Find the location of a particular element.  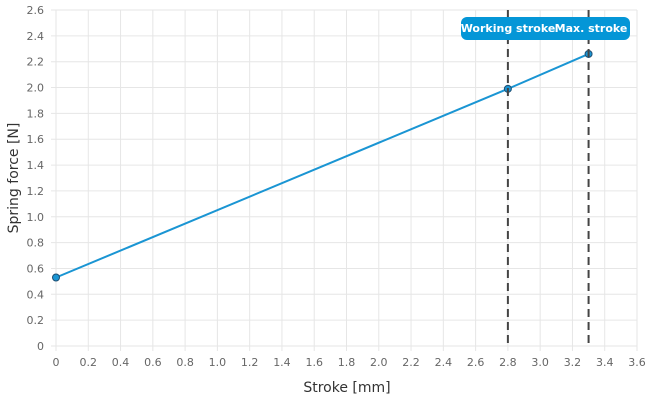

y-tick-label: 1.6 is located at coordinates (36, 139).